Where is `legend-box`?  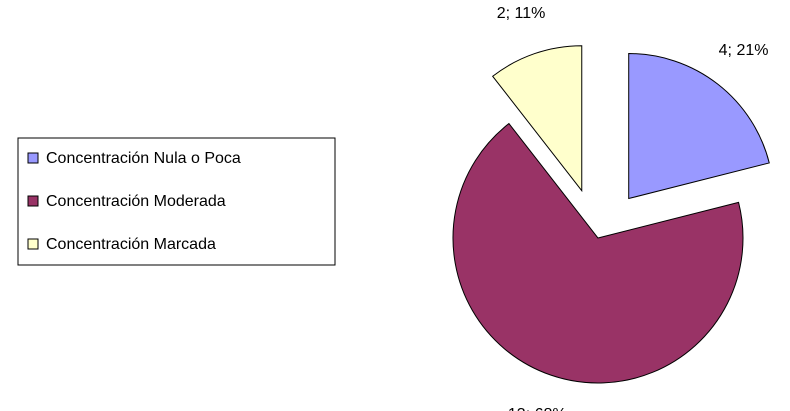
legend-box is located at coordinates (176, 201).